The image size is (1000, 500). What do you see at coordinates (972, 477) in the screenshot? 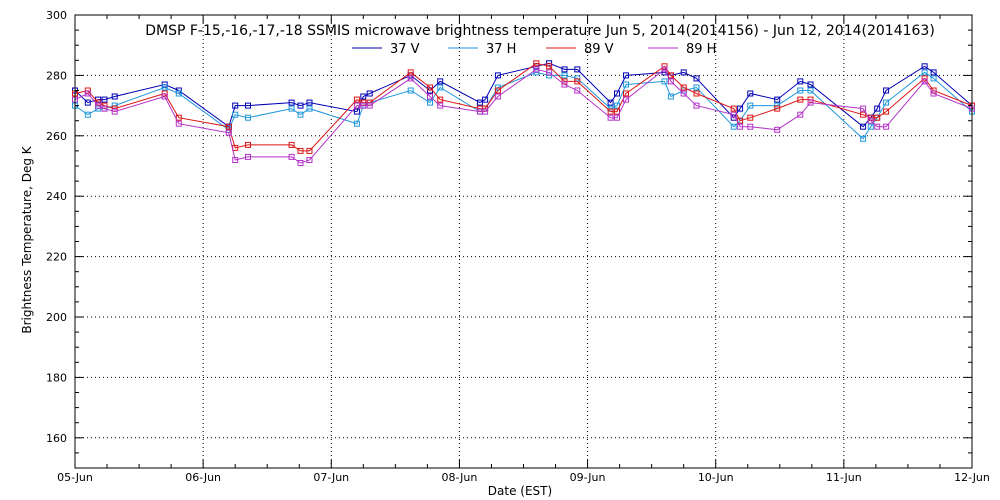
I see `x-tick-label: 12-Jun` at bounding box center [972, 477].